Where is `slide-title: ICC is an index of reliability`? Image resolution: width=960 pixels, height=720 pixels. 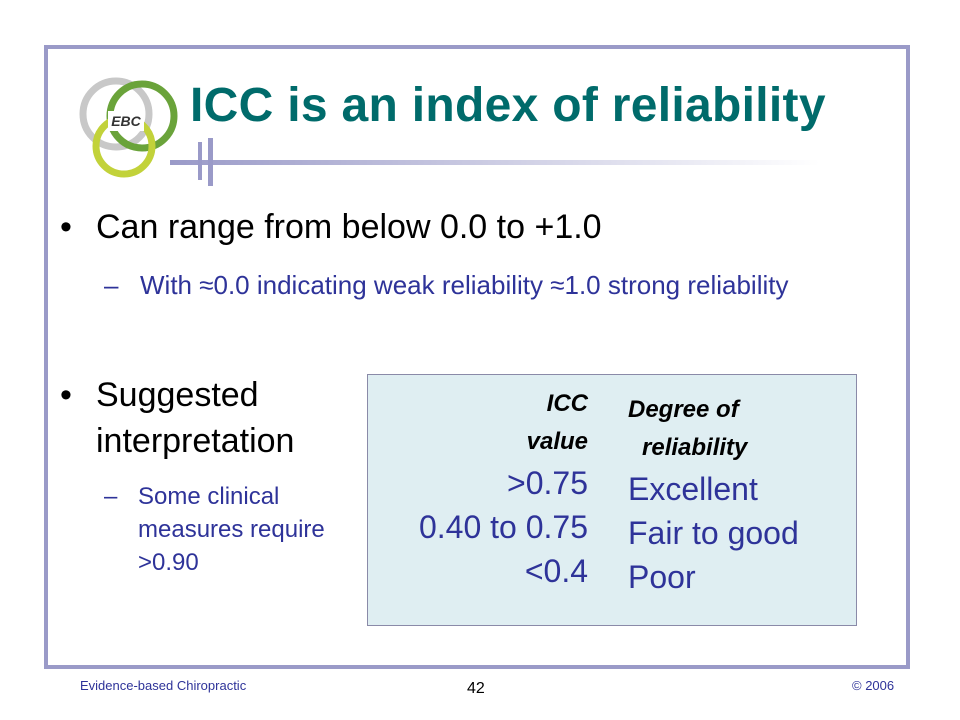
slide-title: ICC is an index of reliability is located at coordinates (508, 105).